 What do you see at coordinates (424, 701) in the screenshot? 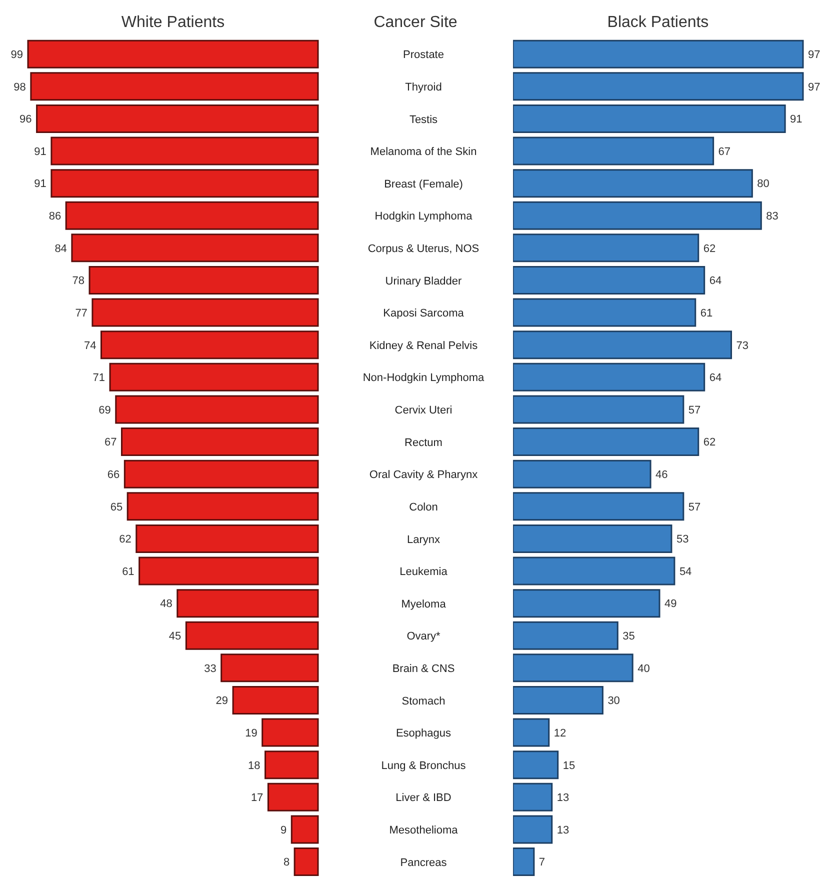
I see `y-tick-label: Stomach` at bounding box center [424, 701].